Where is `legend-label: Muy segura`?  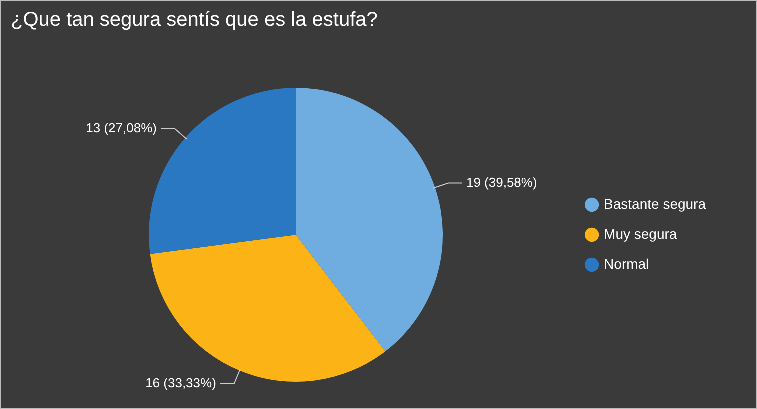
legend-label: Muy segura is located at coordinates (641, 234).